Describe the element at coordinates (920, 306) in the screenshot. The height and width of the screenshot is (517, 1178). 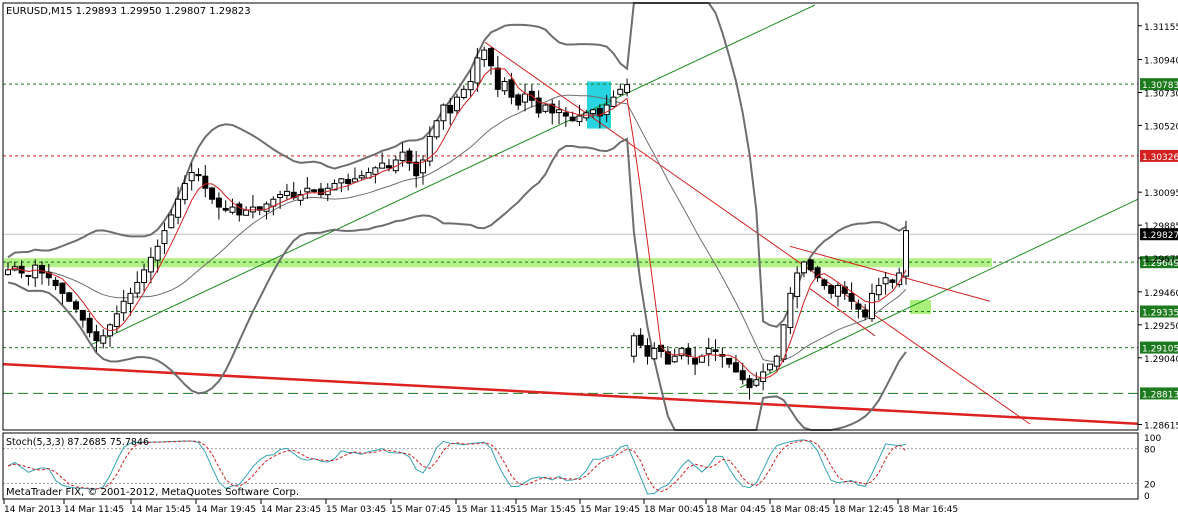
I see `target-zone-box` at that location.